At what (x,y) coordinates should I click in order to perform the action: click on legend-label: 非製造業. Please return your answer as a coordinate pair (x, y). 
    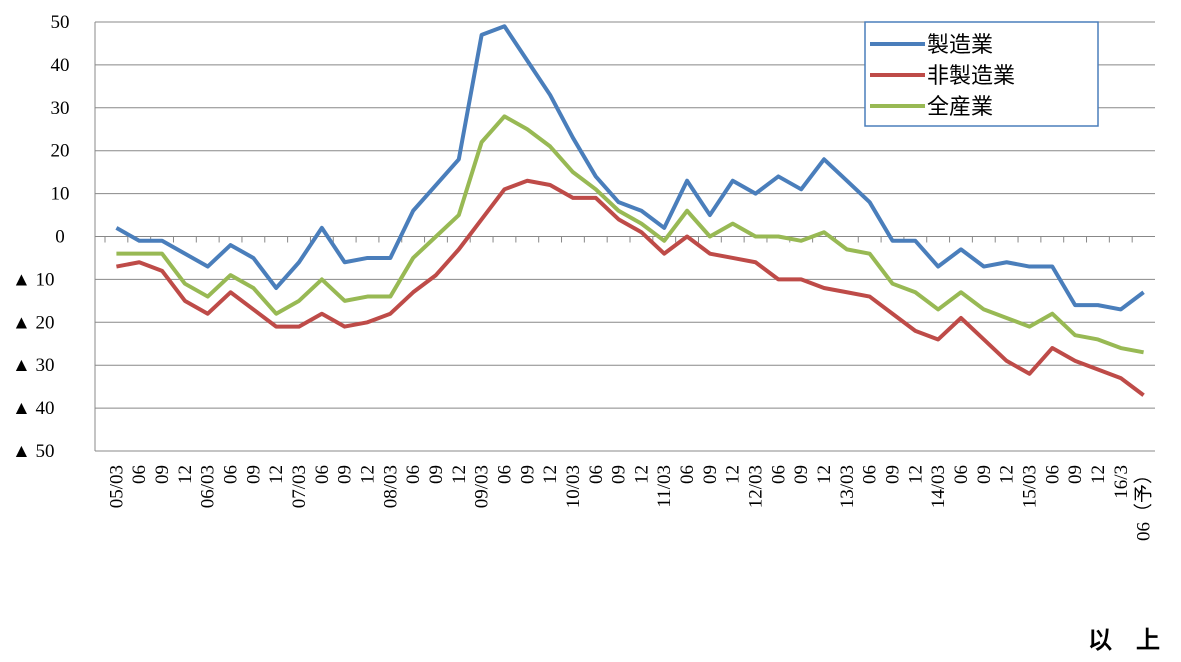
    Looking at the image, I should click on (971, 75).